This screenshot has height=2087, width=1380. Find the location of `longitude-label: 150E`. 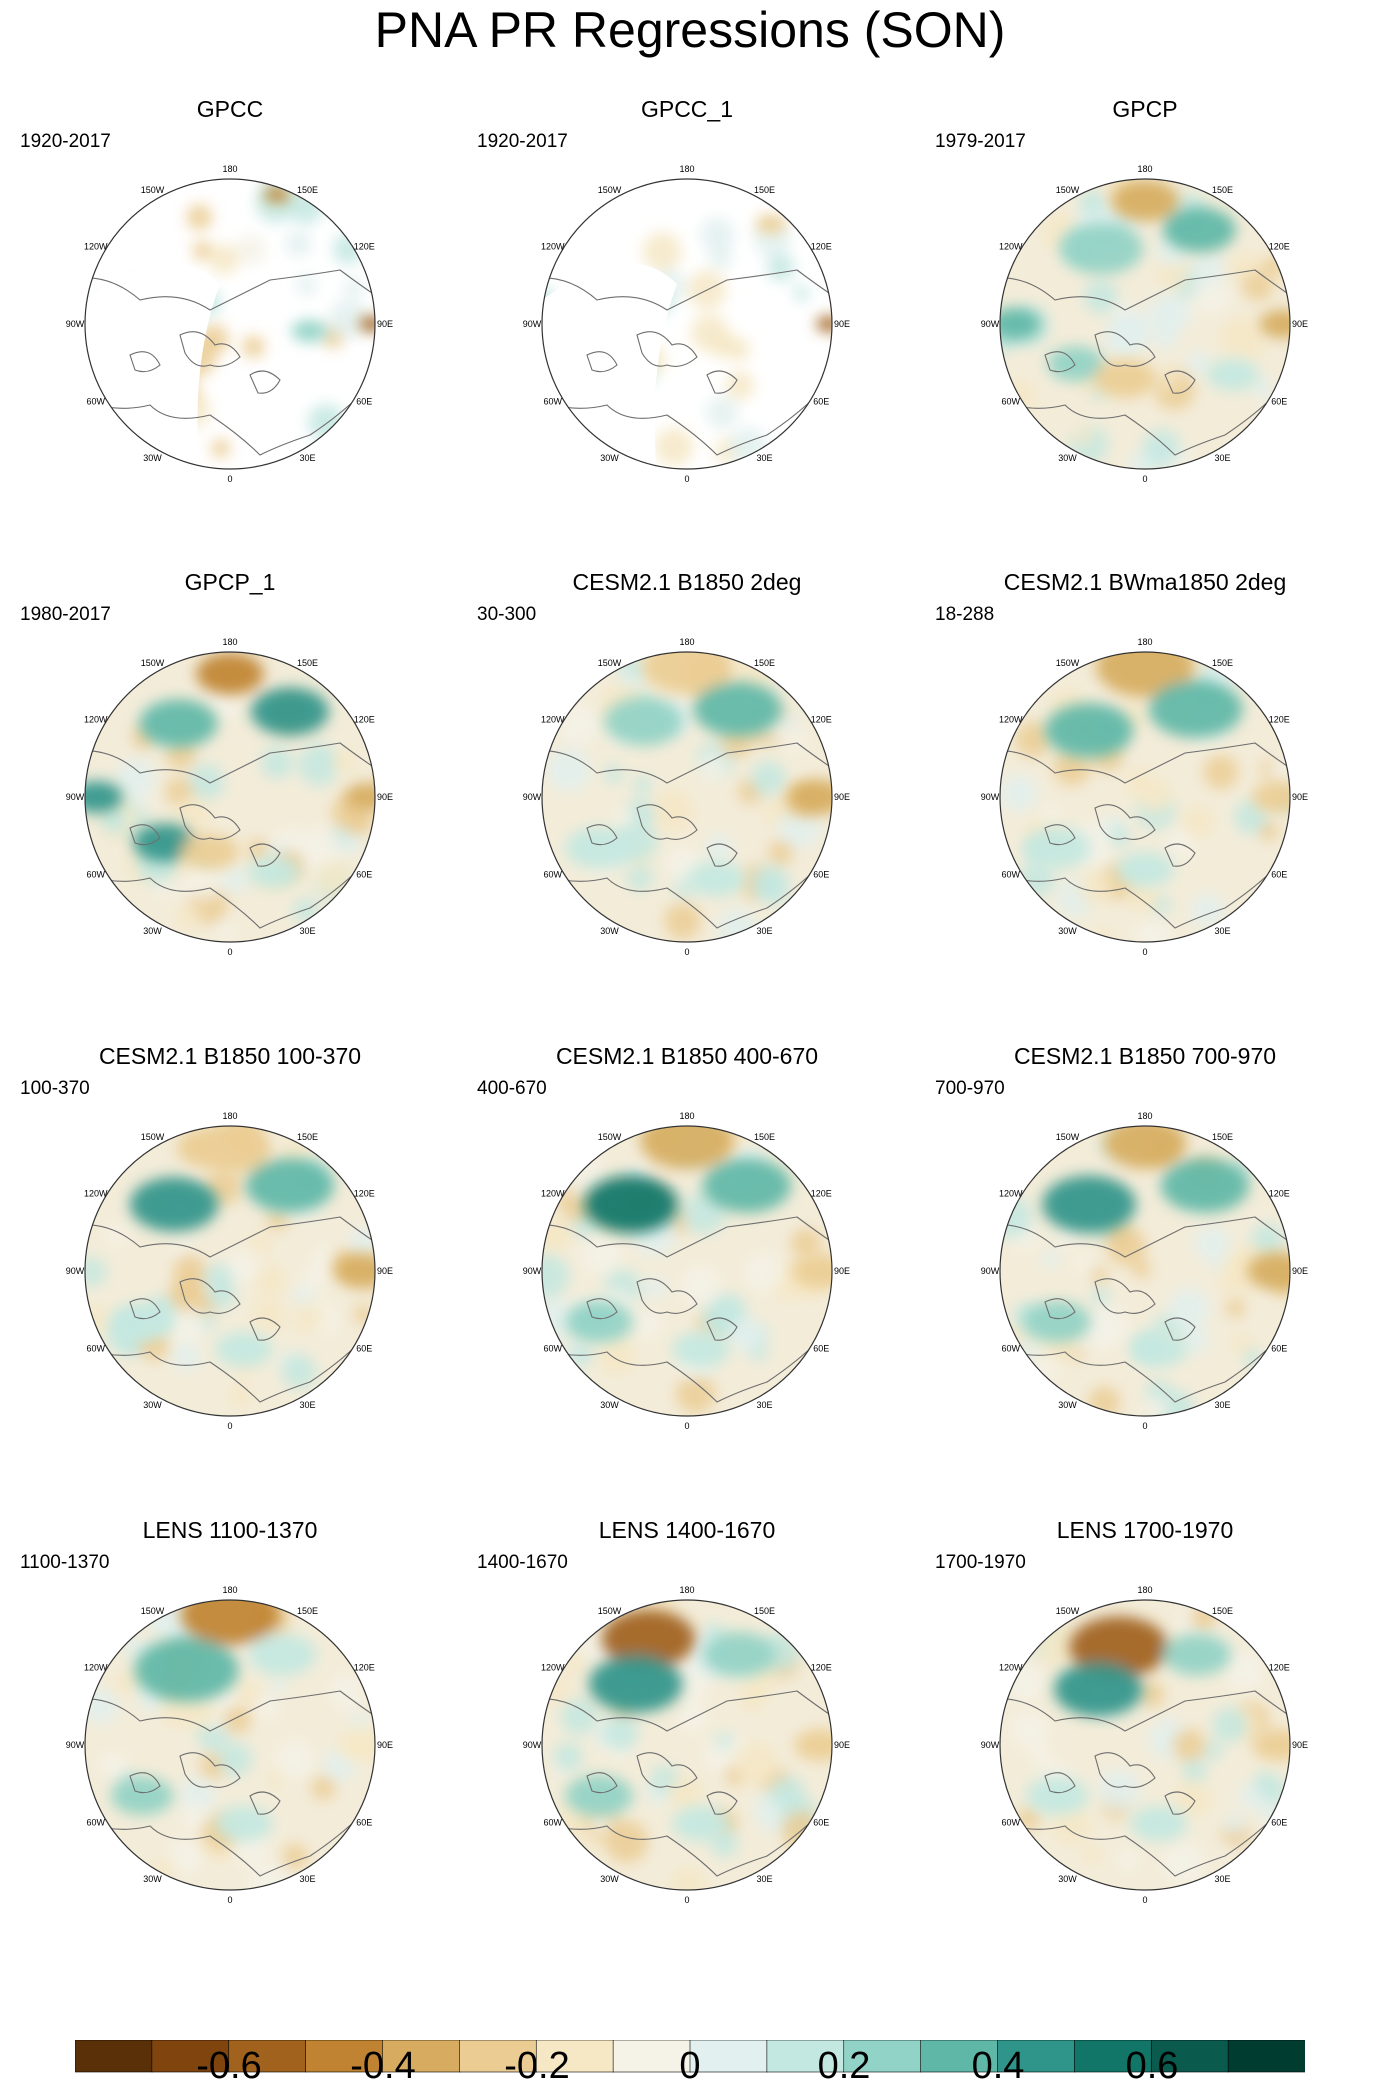

longitude-label: 150E is located at coordinates (1222, 1137).